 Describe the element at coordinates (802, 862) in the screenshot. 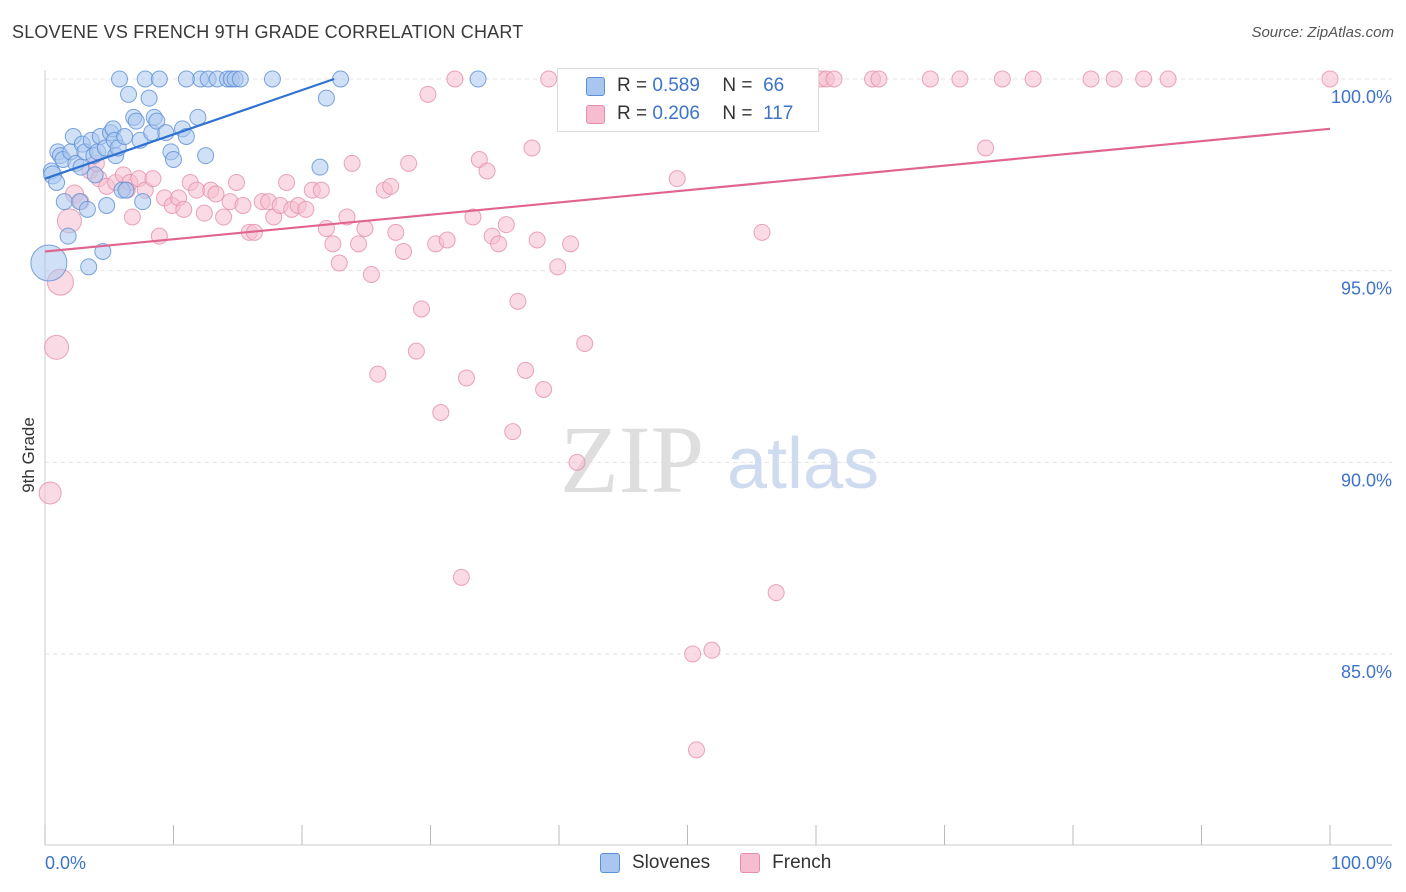

I see `french-label: French` at that location.